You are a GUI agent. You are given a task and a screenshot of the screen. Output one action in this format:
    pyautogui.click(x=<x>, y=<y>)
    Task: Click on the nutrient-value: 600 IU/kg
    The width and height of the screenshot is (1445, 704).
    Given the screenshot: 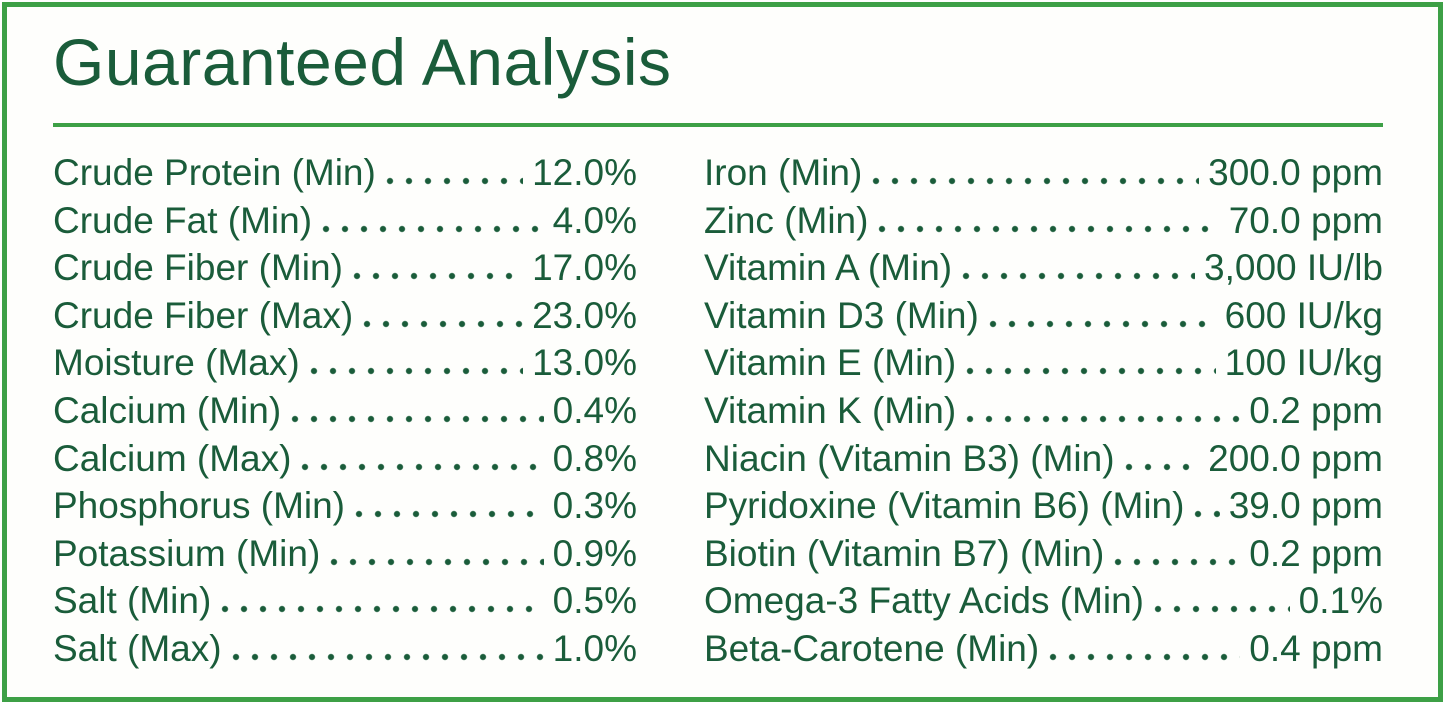 What is the action you would take?
    pyautogui.click(x=1303, y=315)
    